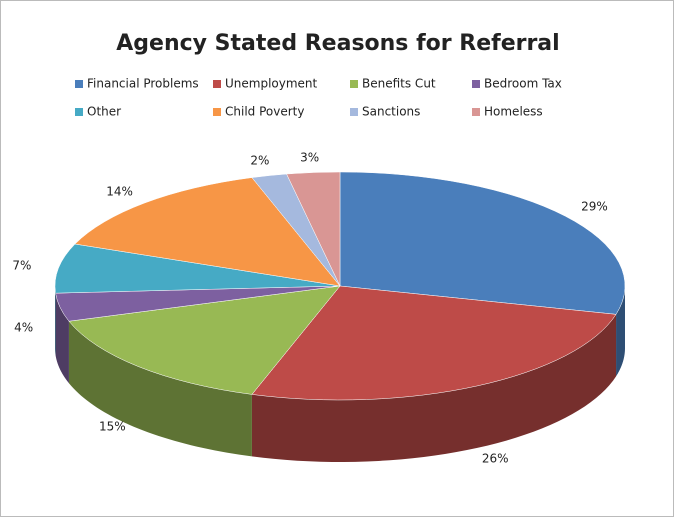 The width and height of the screenshot is (675, 518). I want to click on data-label: 29%, so click(594, 207).